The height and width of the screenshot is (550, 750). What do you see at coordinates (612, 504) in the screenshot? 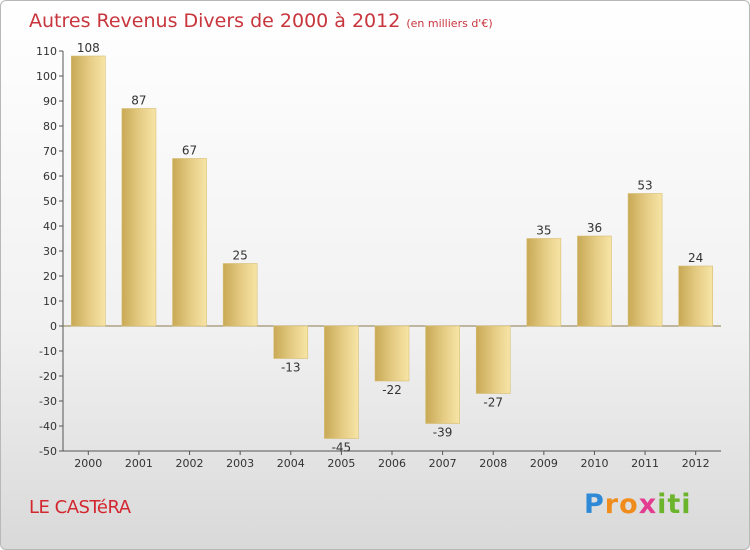
I see `logo-letter: r` at bounding box center [612, 504].